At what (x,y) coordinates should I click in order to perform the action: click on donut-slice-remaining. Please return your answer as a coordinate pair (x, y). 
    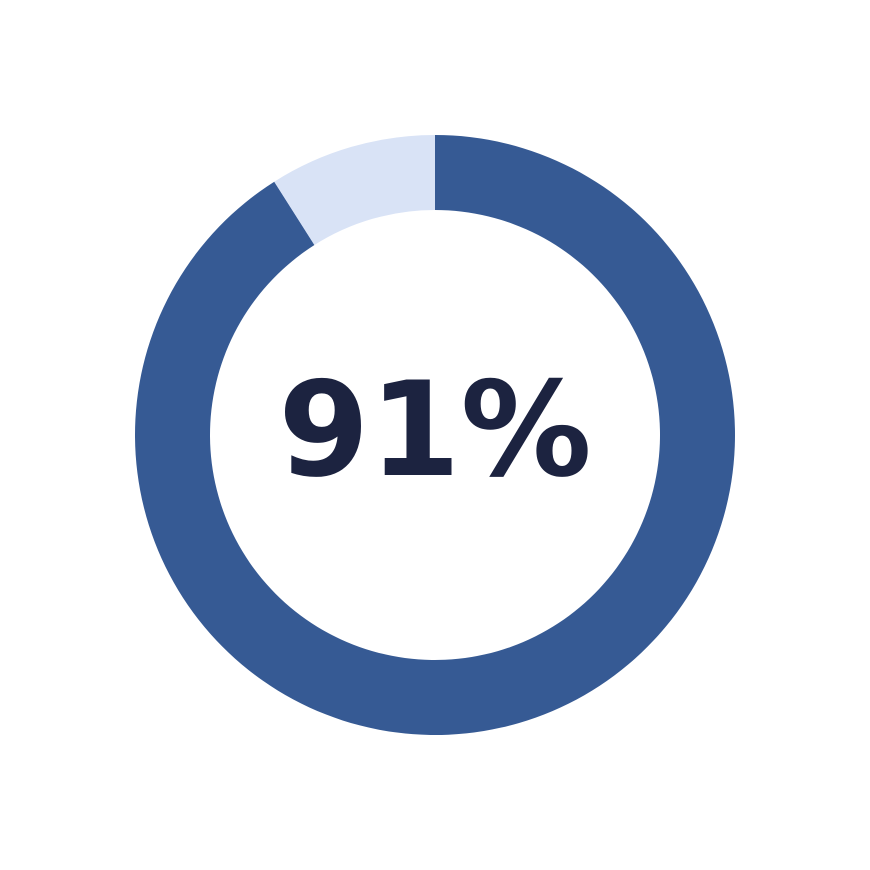
    Looking at the image, I should click on (354, 190).